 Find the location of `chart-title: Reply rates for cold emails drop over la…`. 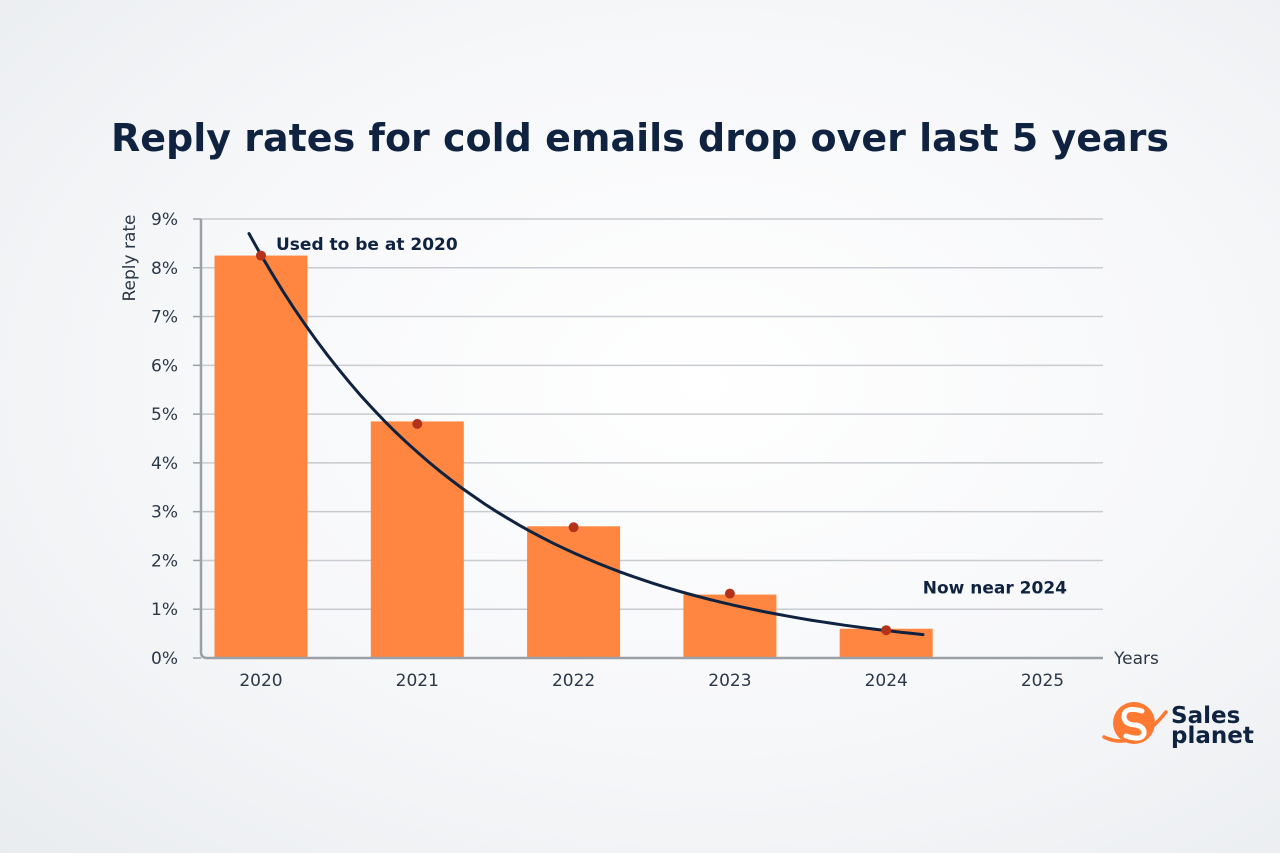

chart-title: Reply rates for cold emails drop over la… is located at coordinates (640, 138).